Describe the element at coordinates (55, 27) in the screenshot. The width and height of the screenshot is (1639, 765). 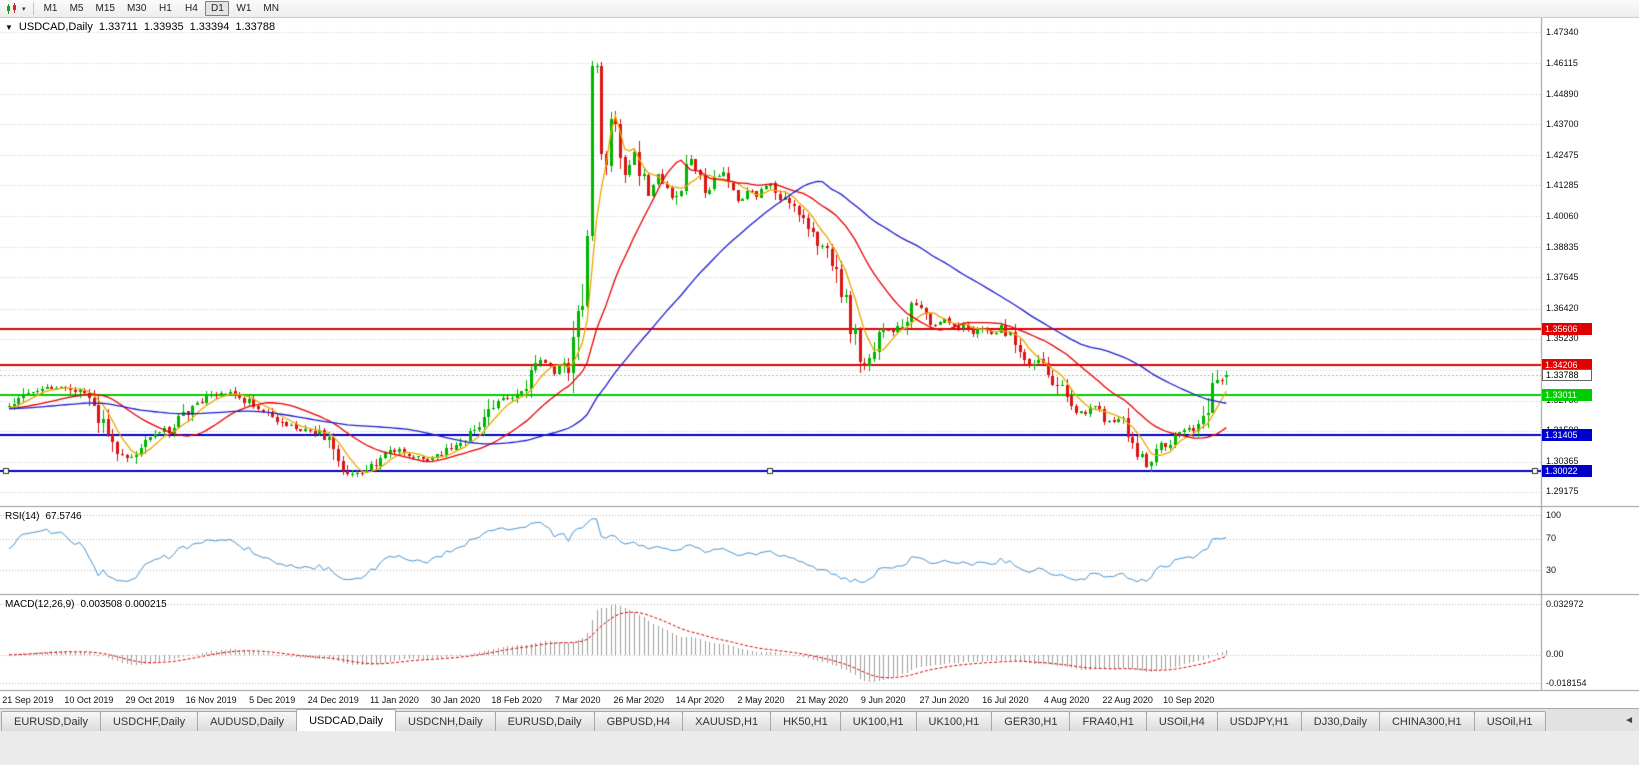
I see `chart-symbol-label: USDCAD,Daily` at that location.